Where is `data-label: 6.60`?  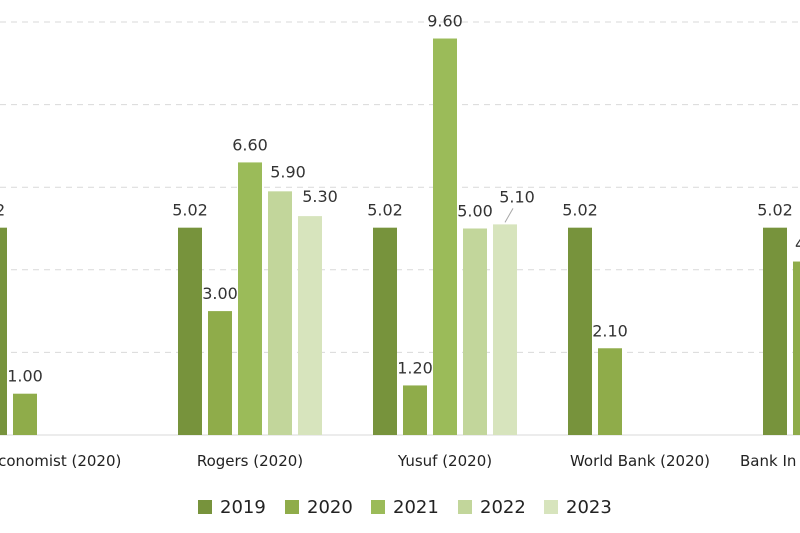 data-label: 6.60 is located at coordinates (250, 144).